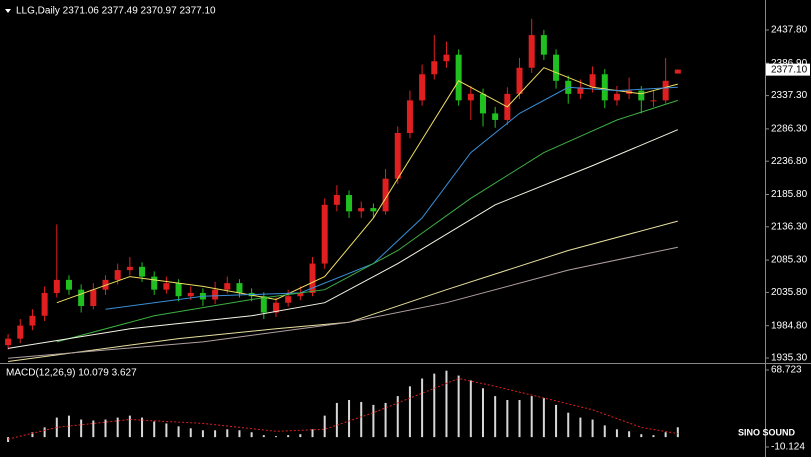 This screenshot has height=457, width=811. What do you see at coordinates (342, 408) in the screenshot?
I see `signal-line` at bounding box center [342, 408].